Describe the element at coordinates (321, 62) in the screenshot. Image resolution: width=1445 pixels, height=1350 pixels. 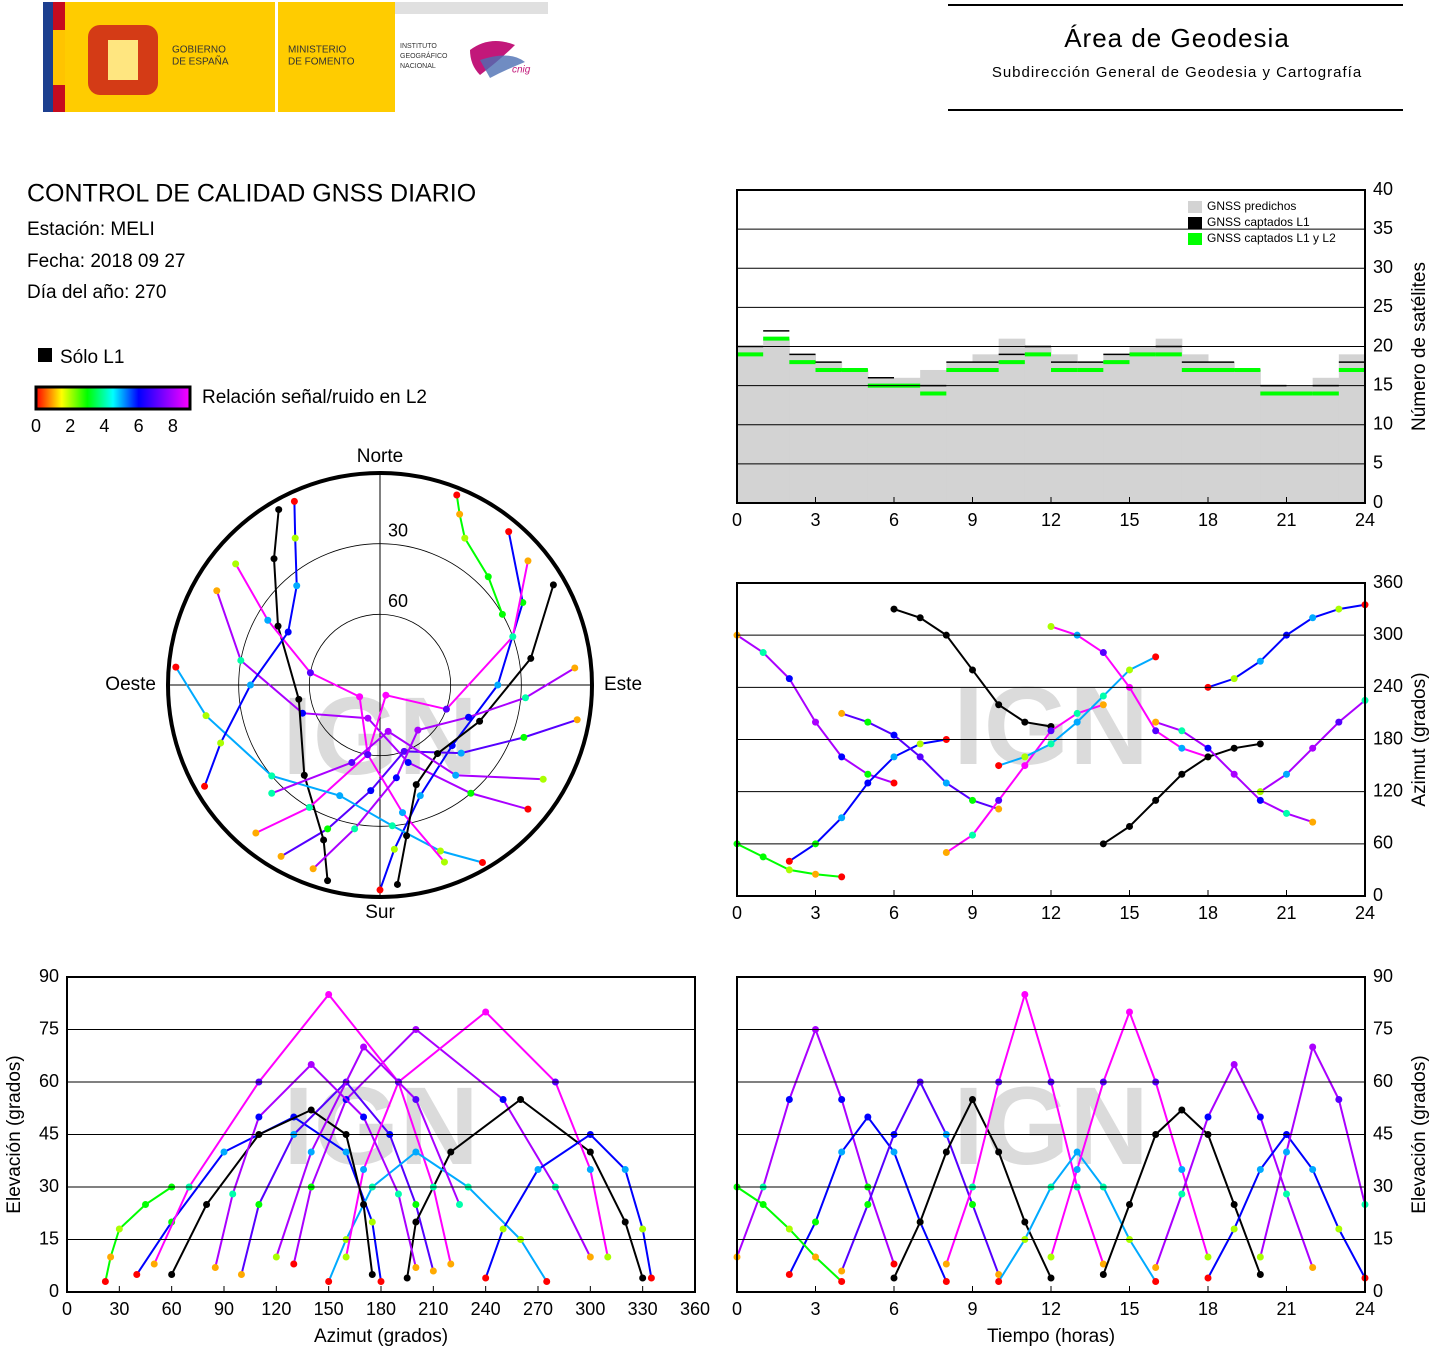
I see `logo-text: DE FOMENTO` at that location.